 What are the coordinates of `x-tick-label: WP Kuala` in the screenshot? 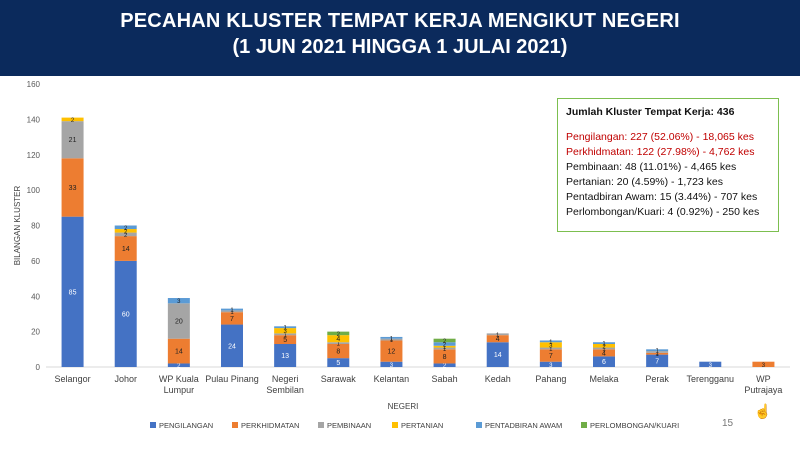 It's located at (179, 379).